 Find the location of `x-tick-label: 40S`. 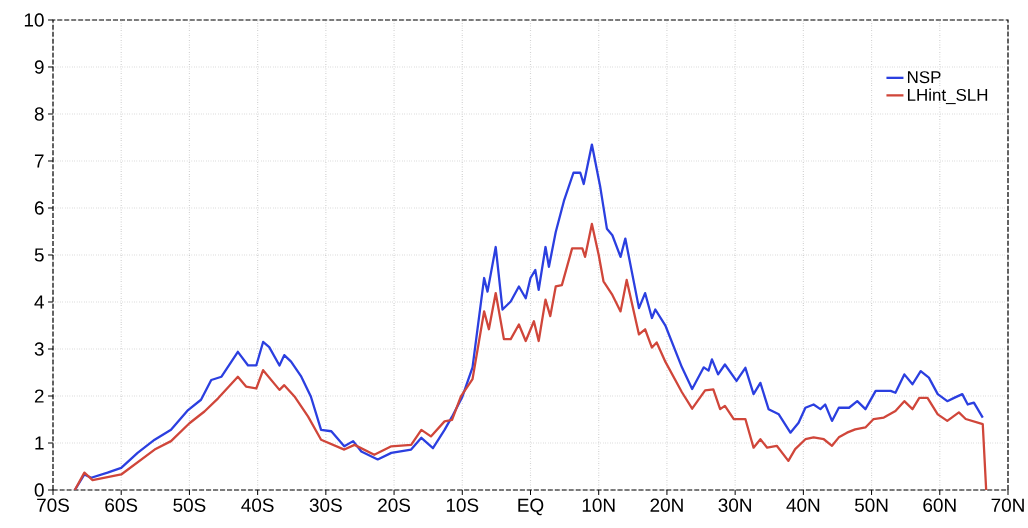

x-tick-label: 40S is located at coordinates (257, 505).